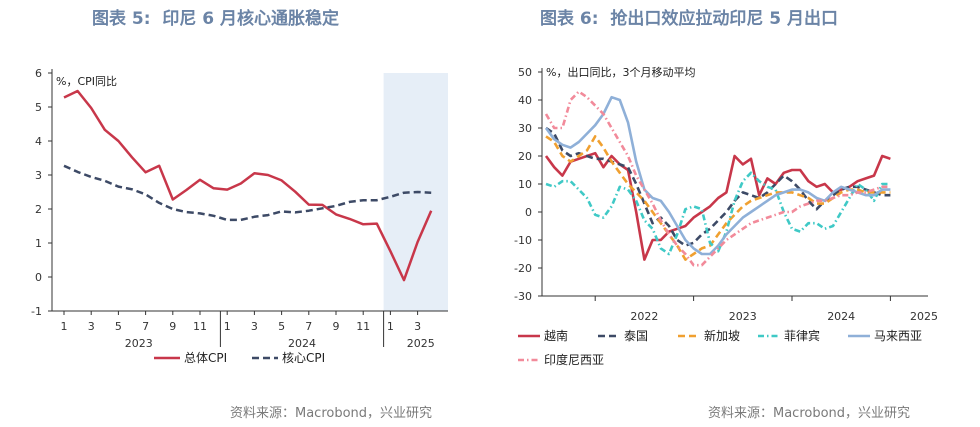 This screenshot has width=980, height=427. I want to click on chart1-title-text: 印尼 6 月核心通胀稳定, so click(251, 19).